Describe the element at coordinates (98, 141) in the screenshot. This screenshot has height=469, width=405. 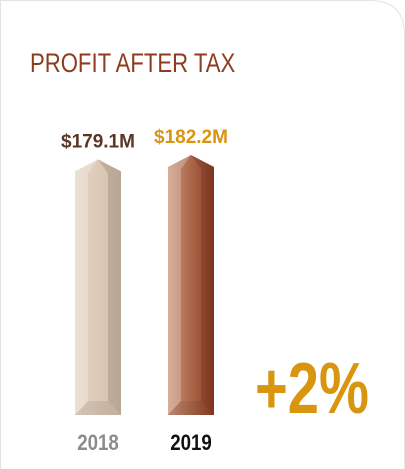
I see `value-label: $179.1M` at that location.